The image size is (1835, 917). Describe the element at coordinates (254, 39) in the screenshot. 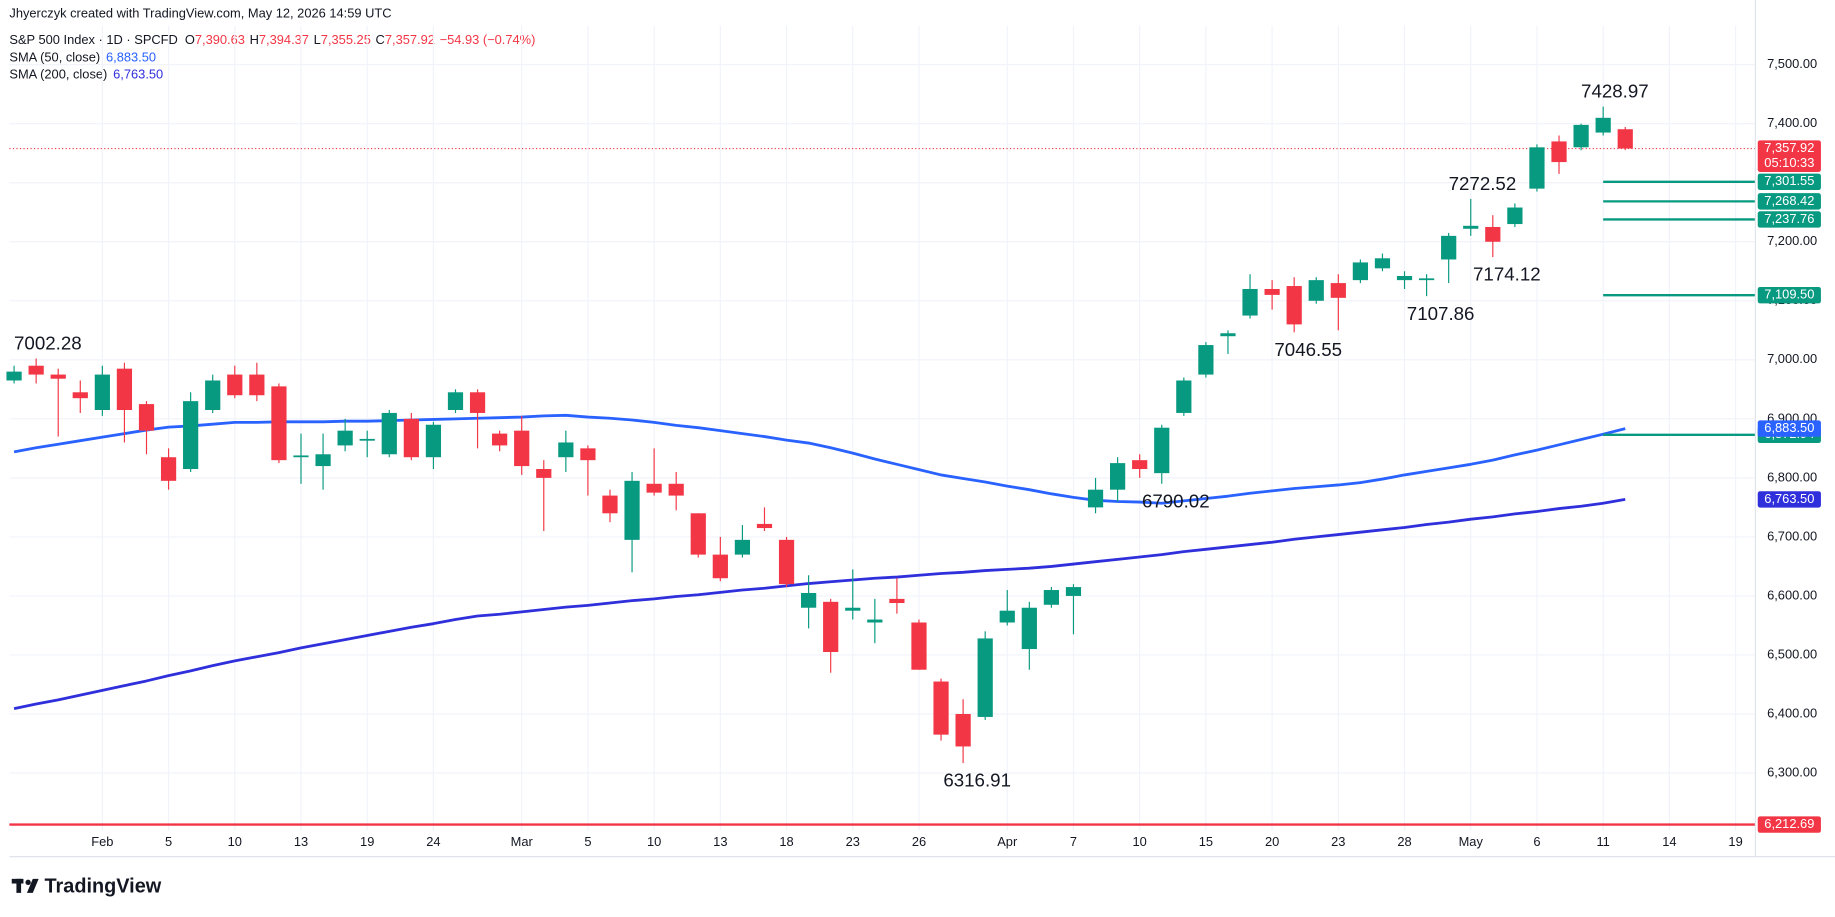

I see `ohlc-key: H` at that location.